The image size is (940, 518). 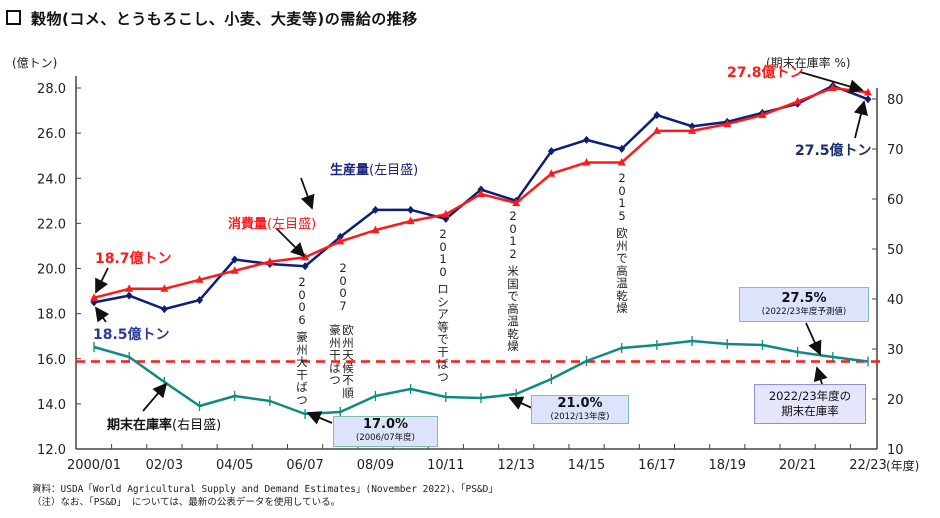 I want to click on x-tick-label: 22/23, so click(x=867, y=465).